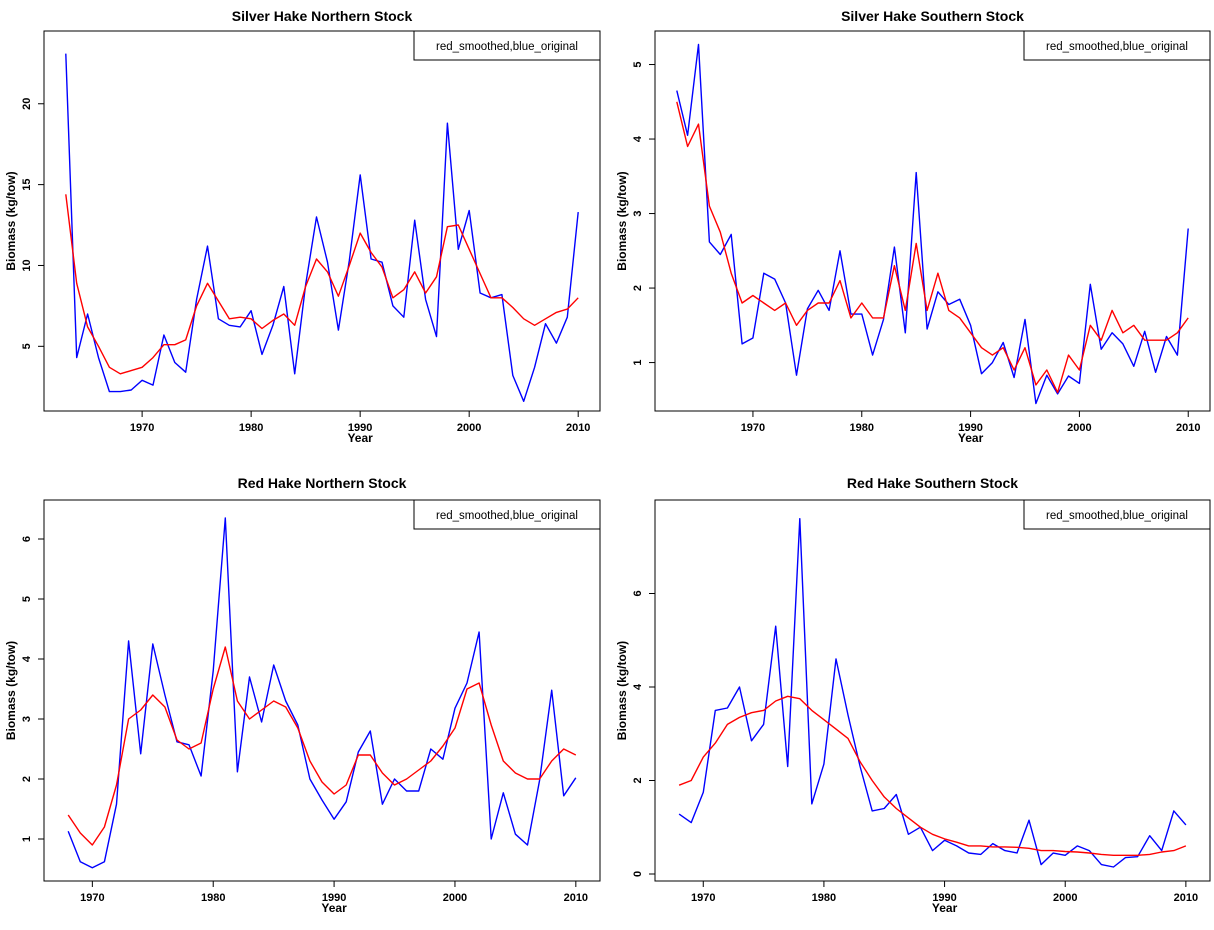 This screenshot has height=930, width=1214. What do you see at coordinates (27, 104) in the screenshot?
I see `y-tick-label: 20` at bounding box center [27, 104].